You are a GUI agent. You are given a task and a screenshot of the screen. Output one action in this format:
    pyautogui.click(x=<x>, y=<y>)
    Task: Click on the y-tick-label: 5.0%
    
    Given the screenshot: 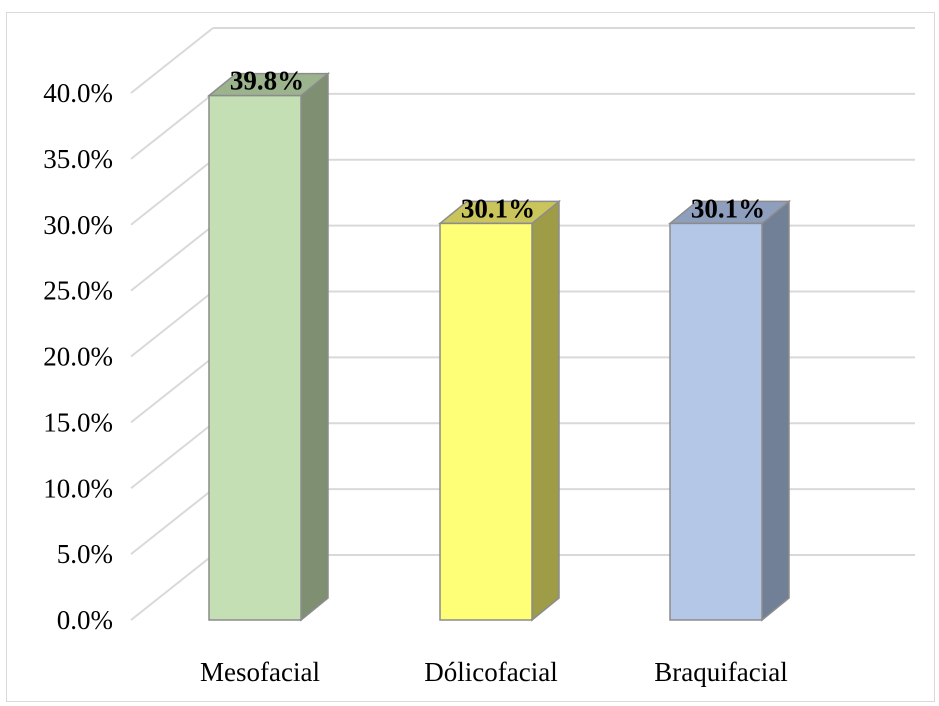 What is the action you would take?
    pyautogui.click(x=85, y=554)
    